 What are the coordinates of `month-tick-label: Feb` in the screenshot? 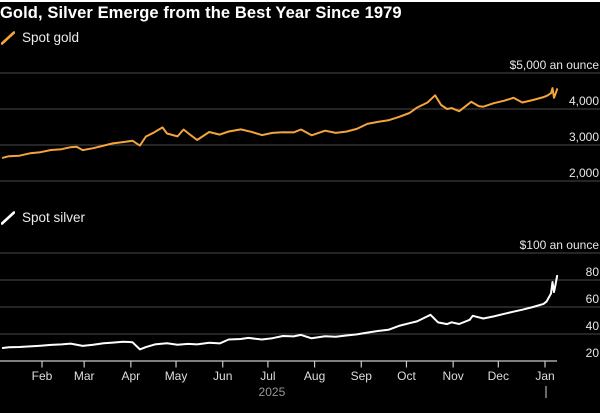 It's located at (42, 376).